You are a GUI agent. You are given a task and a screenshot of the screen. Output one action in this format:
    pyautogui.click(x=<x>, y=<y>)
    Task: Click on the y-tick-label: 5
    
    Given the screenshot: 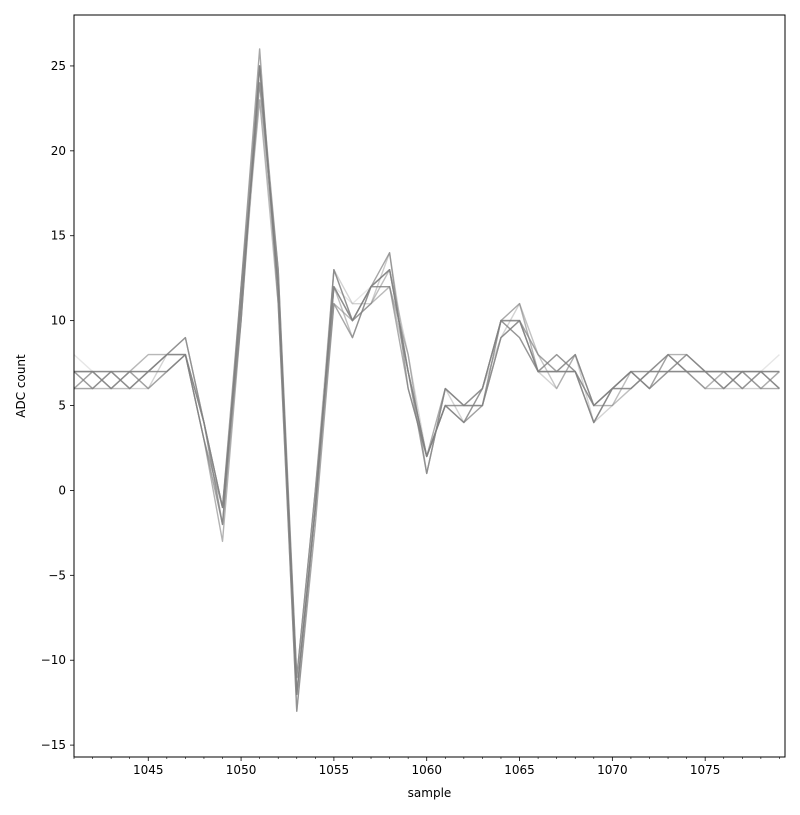 What is the action you would take?
    pyautogui.click(x=62, y=406)
    